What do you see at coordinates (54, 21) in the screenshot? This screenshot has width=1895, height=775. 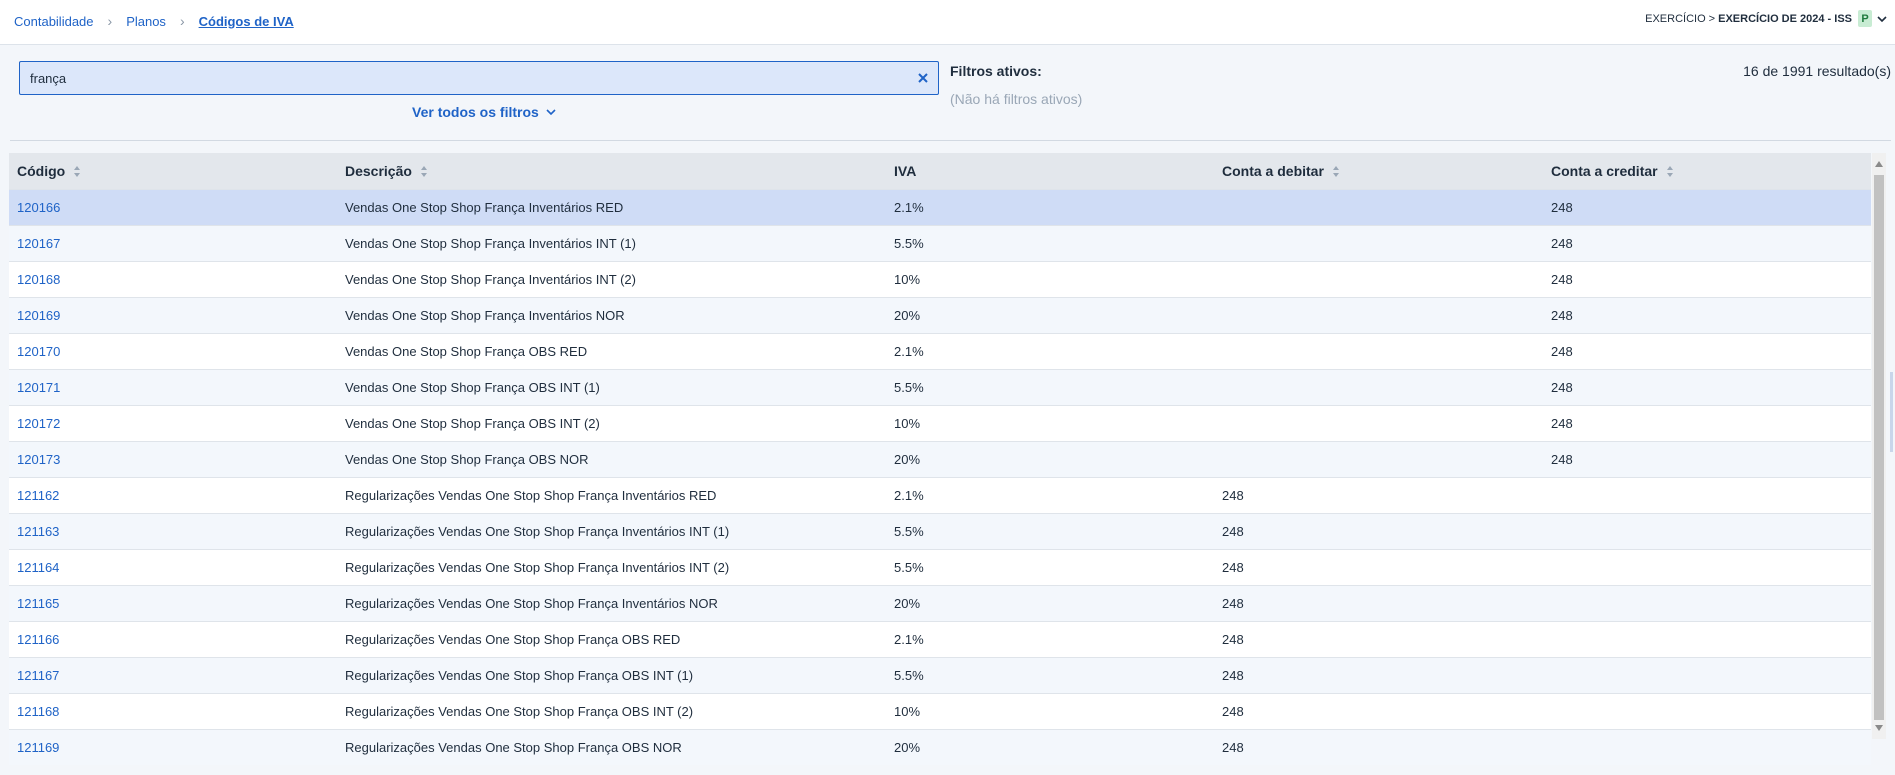 I see `breadcrumb-contabilidade: Contabilidade` at bounding box center [54, 21].